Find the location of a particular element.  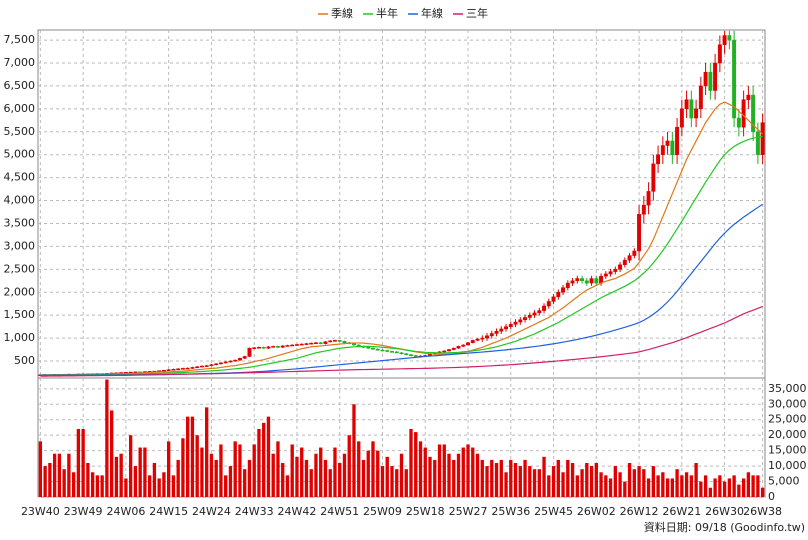

y-tick-label: 1,500 is located at coordinates (20, 314).